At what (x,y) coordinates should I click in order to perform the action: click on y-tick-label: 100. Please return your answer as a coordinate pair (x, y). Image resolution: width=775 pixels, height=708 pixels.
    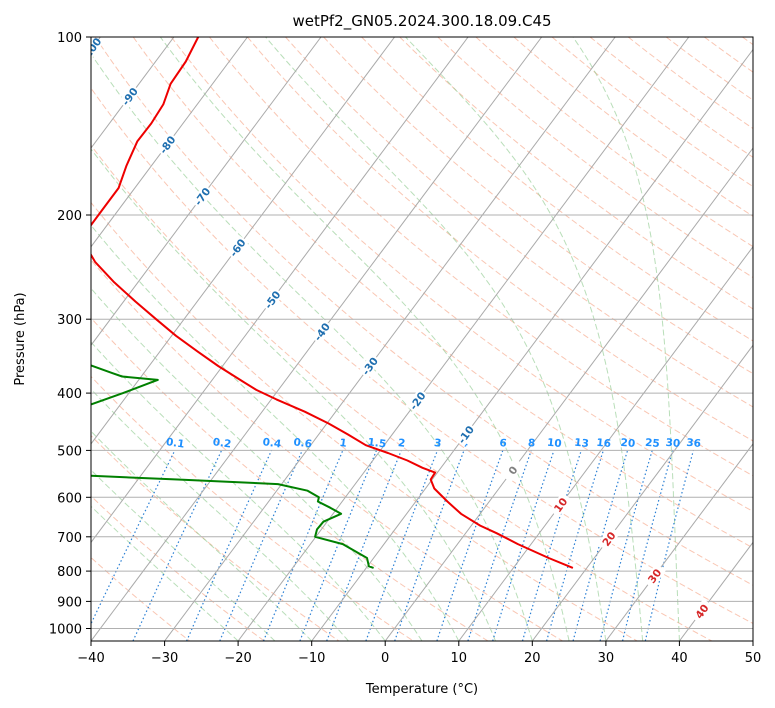
    Looking at the image, I should click on (69, 38).